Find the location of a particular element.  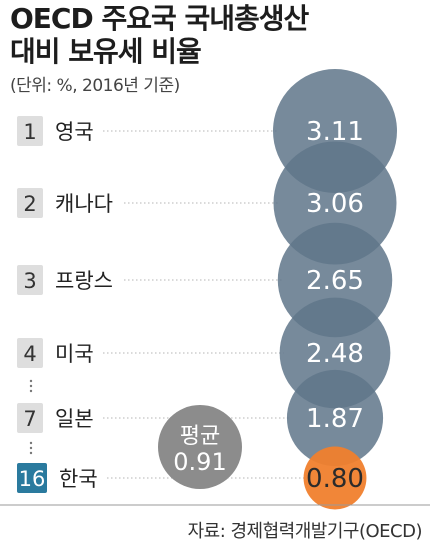

title-line-1: OECD 주요국 국내총생산 is located at coordinates (159, 18).